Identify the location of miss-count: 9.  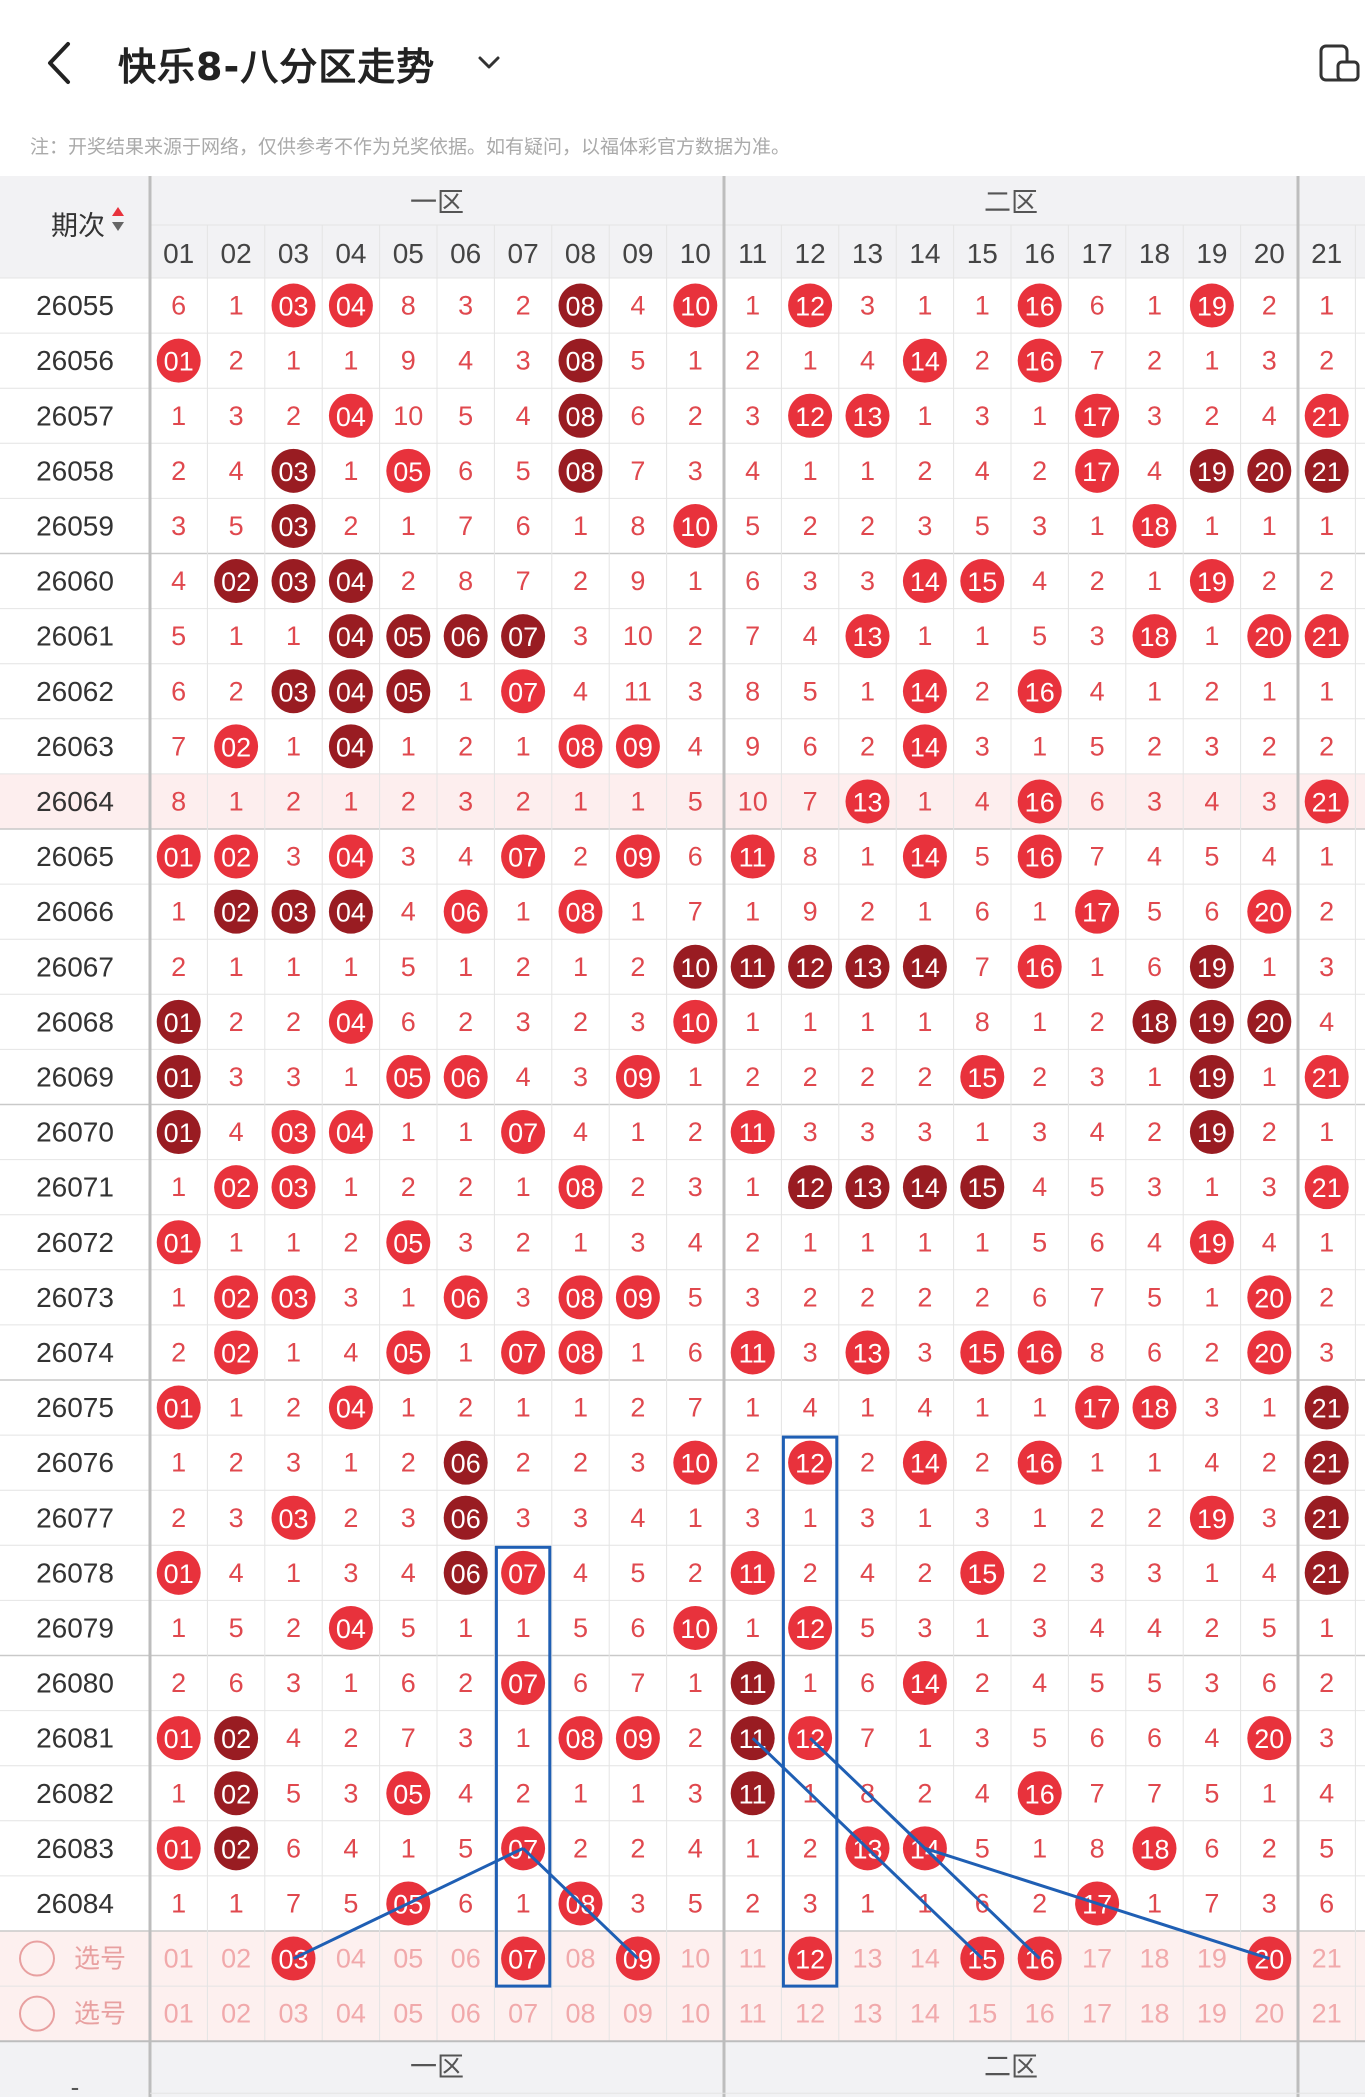
(637, 581).